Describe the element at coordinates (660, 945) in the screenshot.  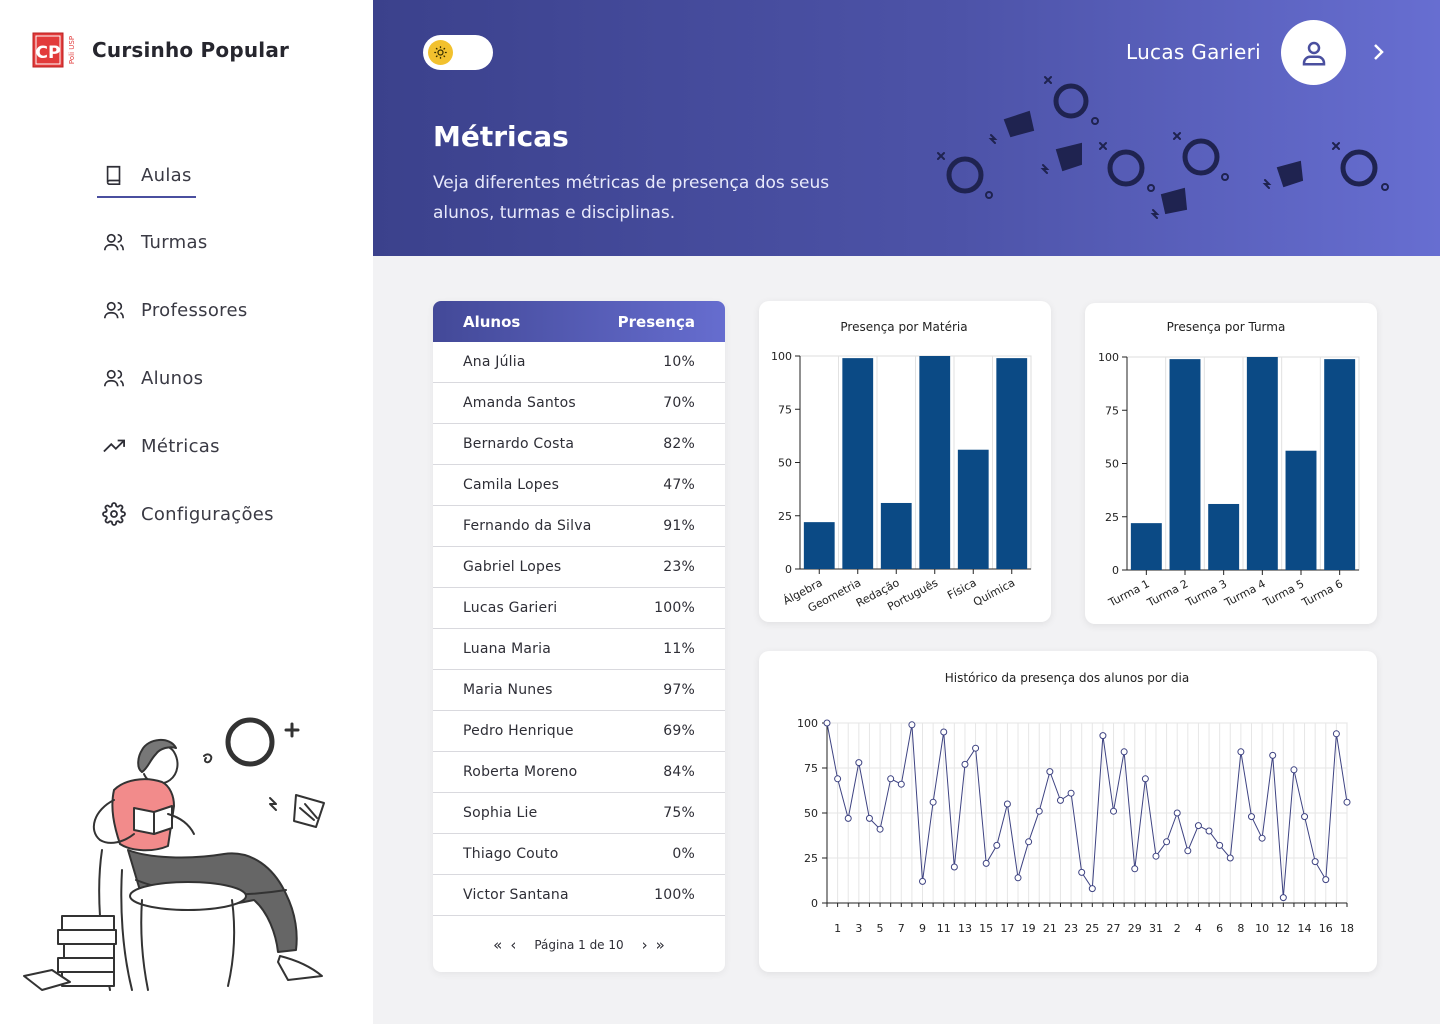
I see `last-page-icon: »` at that location.